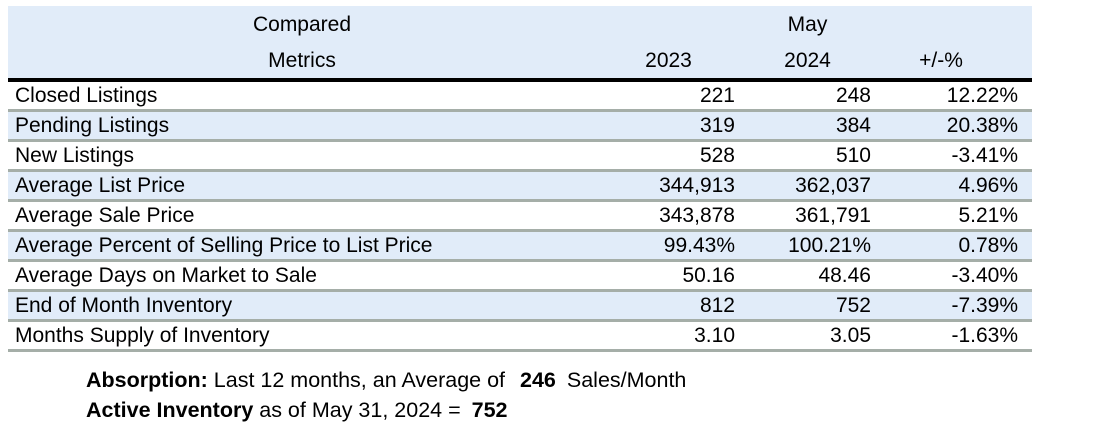  Describe the element at coordinates (953, 306) in the screenshot. I see `change-cell: -7.39%` at that location.